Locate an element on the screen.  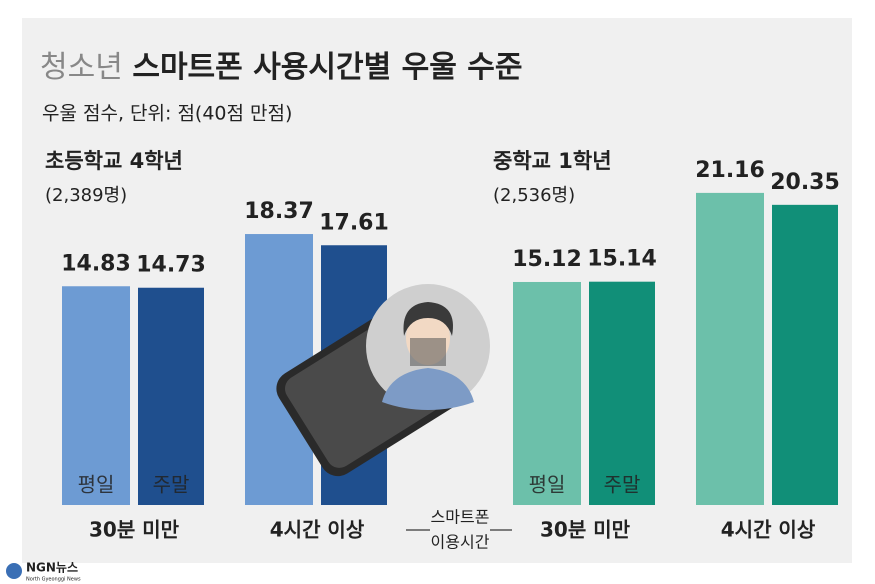
value-label: 17.61 is located at coordinates (354, 222).